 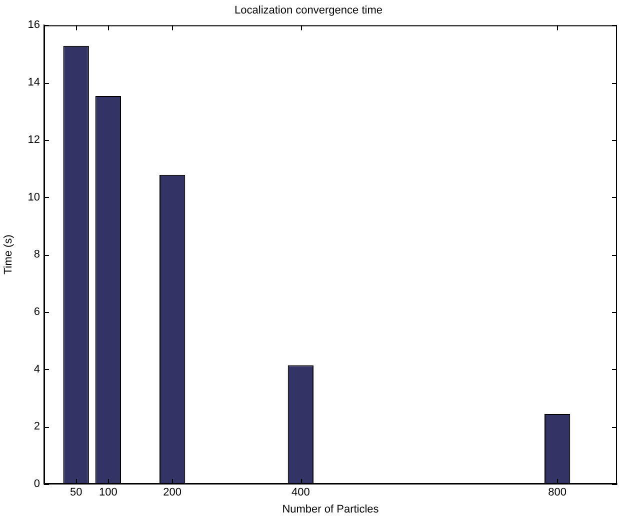 What do you see at coordinates (300, 492) in the screenshot?
I see `x-tick-label: 400` at bounding box center [300, 492].